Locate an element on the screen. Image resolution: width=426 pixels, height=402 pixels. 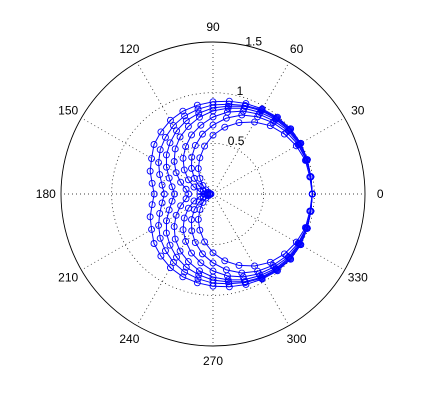
radial-tick-label-1.5: 1.5 is located at coordinates (253, 41).